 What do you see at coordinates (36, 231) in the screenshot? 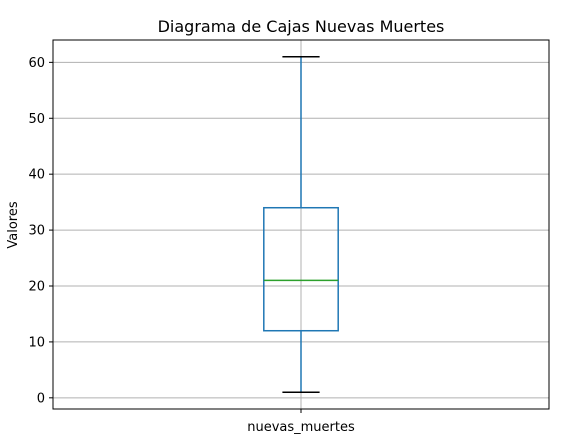
I see `y-tick-label: 30` at bounding box center [36, 231].